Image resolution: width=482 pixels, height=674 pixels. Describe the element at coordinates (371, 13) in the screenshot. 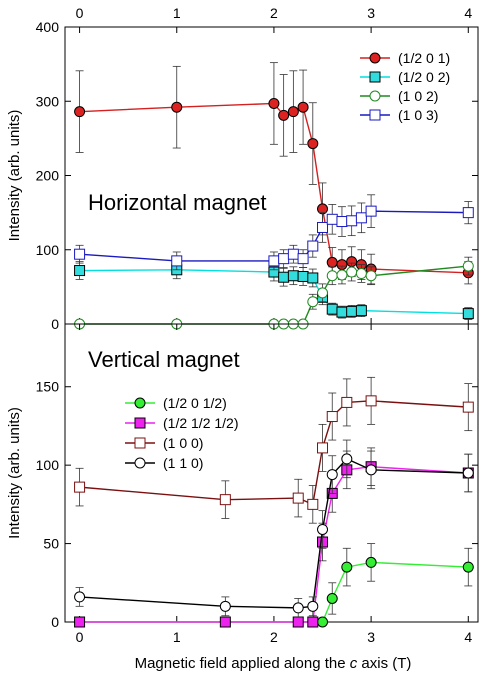

I see `x-tick-label-top: 3` at that location.